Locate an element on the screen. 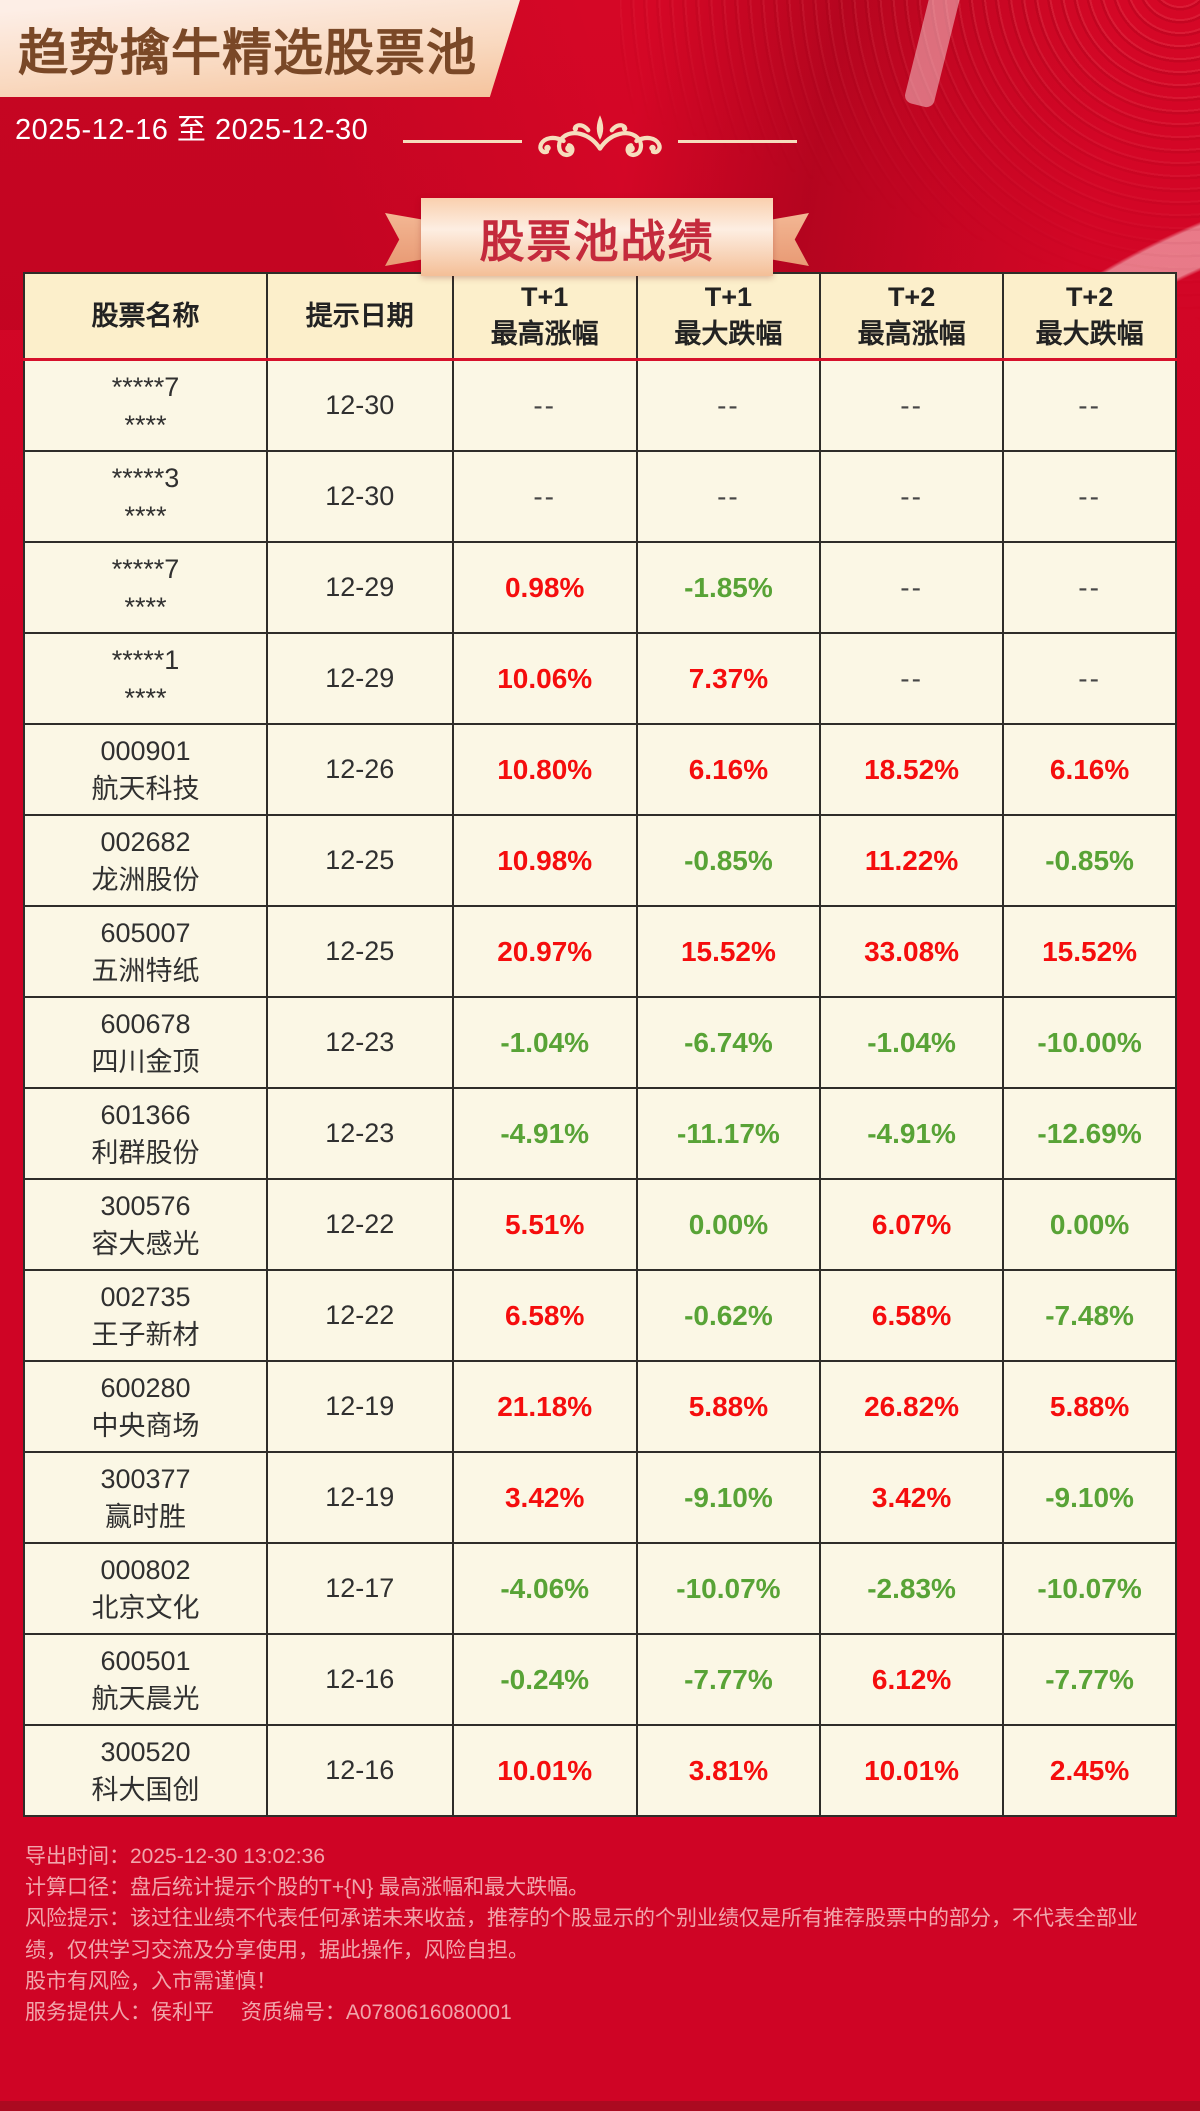 The height and width of the screenshot is (2111, 1200). alert-date-cell: 12-26 is located at coordinates (360, 769).